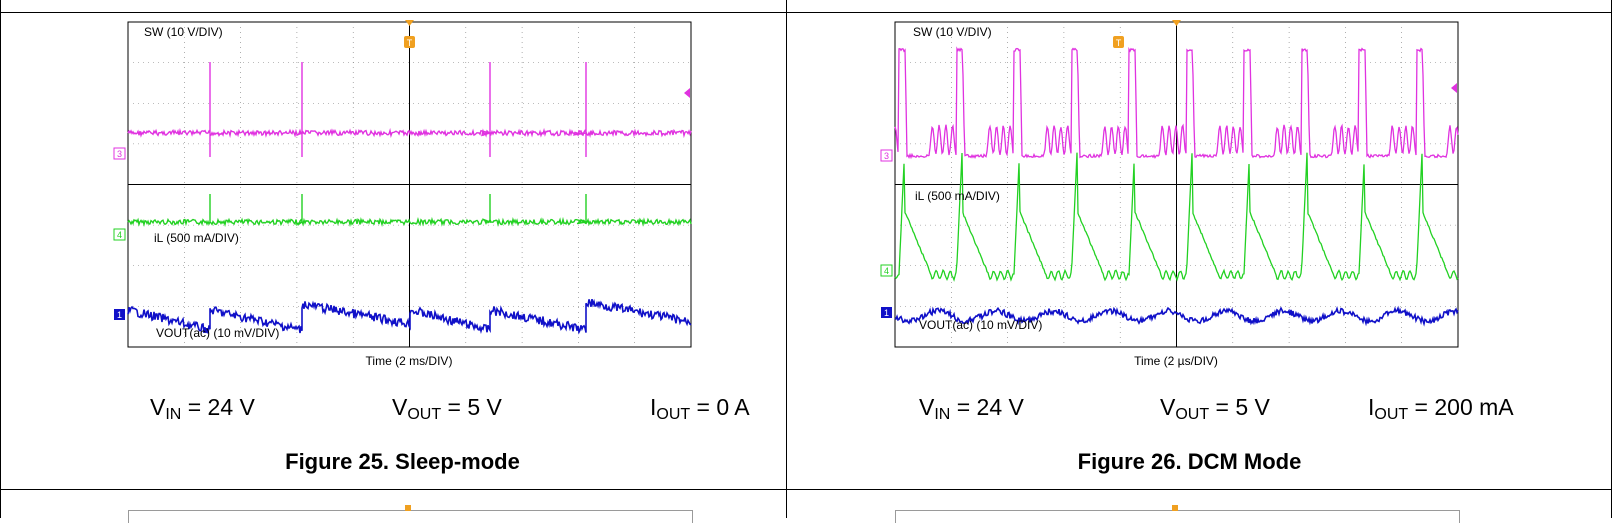 Image resolution: width=1612 pixels, height=523 pixels. What do you see at coordinates (402, 461) in the screenshot?
I see `figure-caption: Figure 25. Sleep-mode` at bounding box center [402, 461].